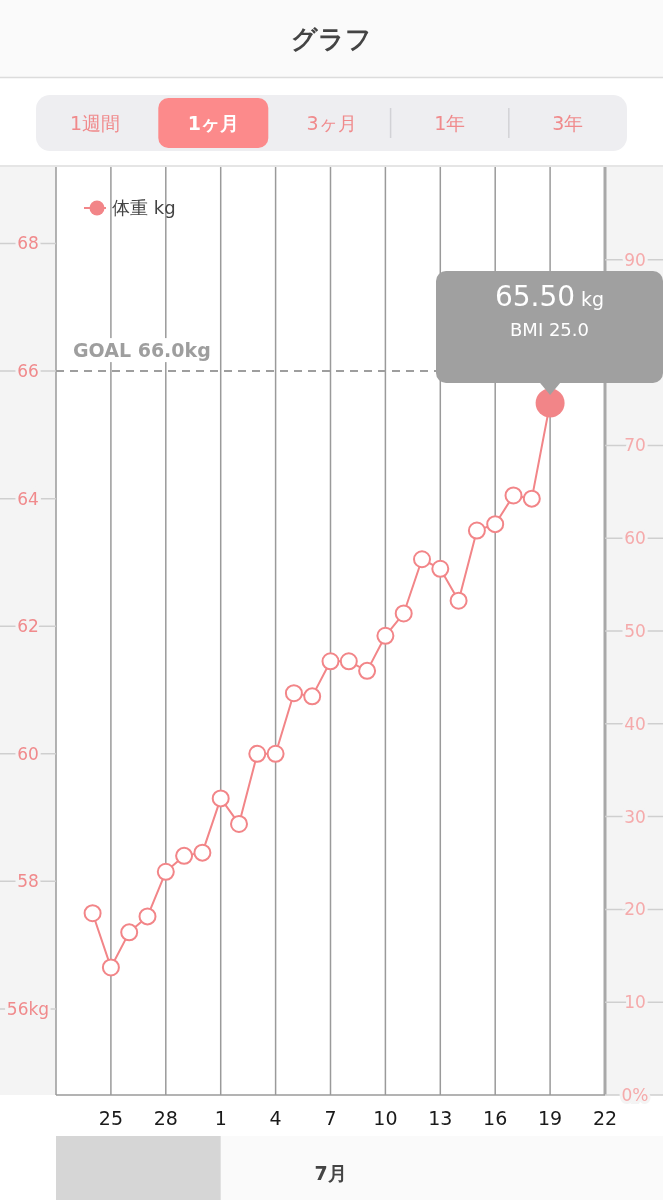  What do you see at coordinates (95, 123) in the screenshot?
I see `text: 1週間` at bounding box center [95, 123].